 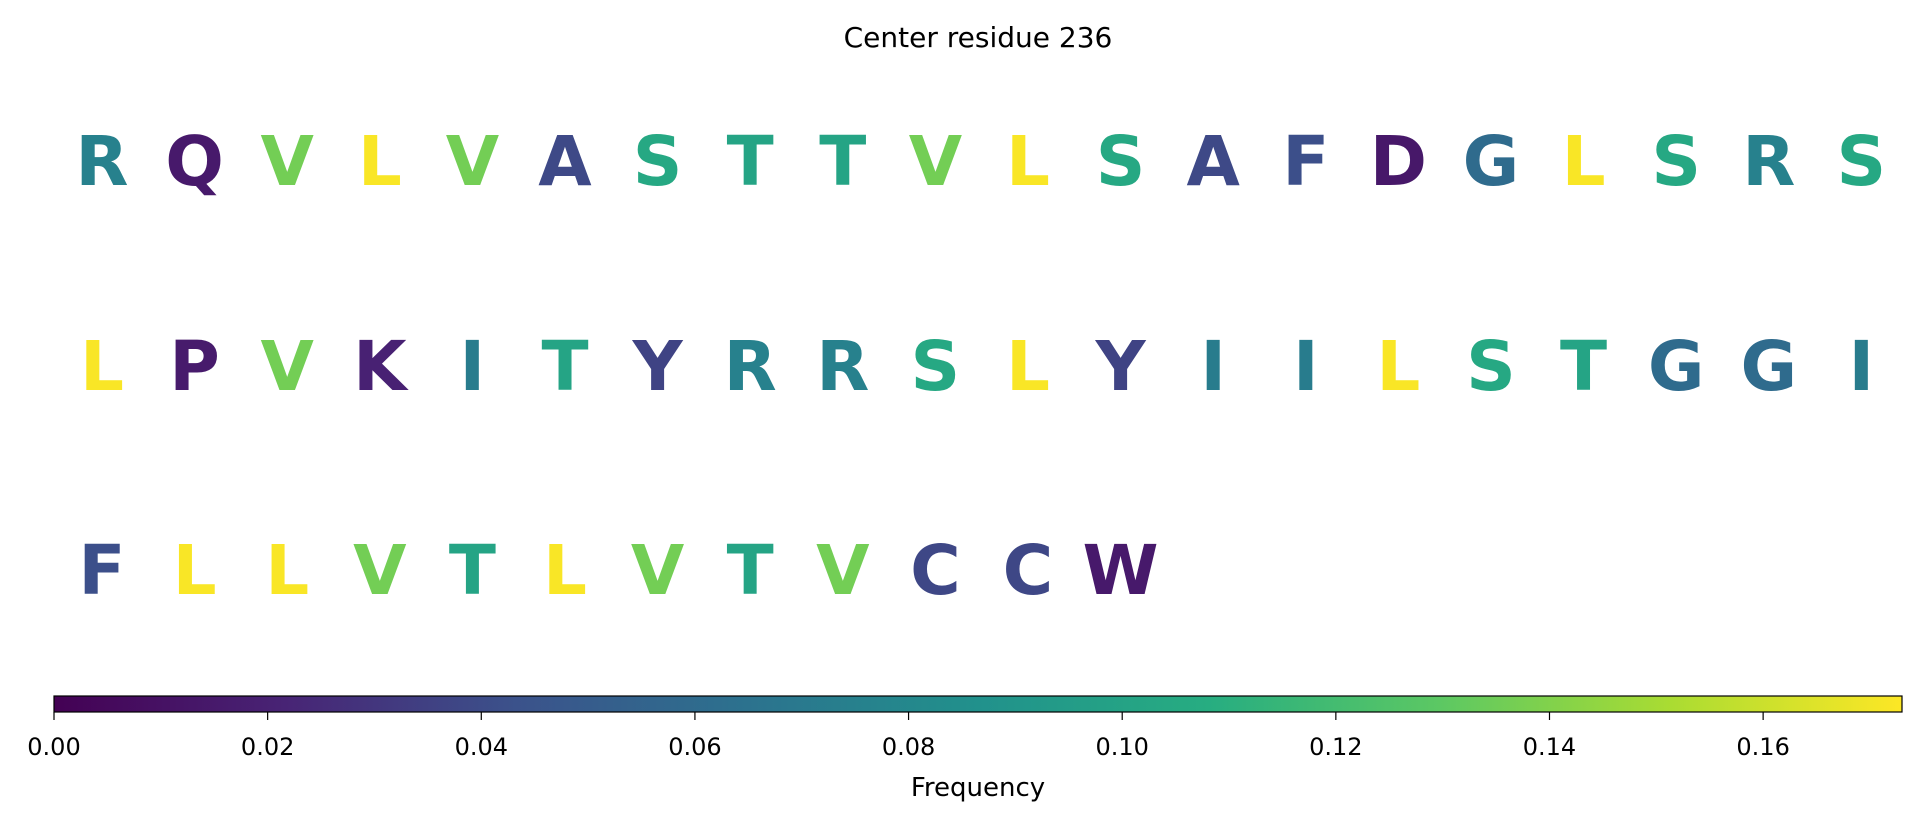 What do you see at coordinates (194, 367) in the screenshot?
I see `residue-letter: P` at bounding box center [194, 367].